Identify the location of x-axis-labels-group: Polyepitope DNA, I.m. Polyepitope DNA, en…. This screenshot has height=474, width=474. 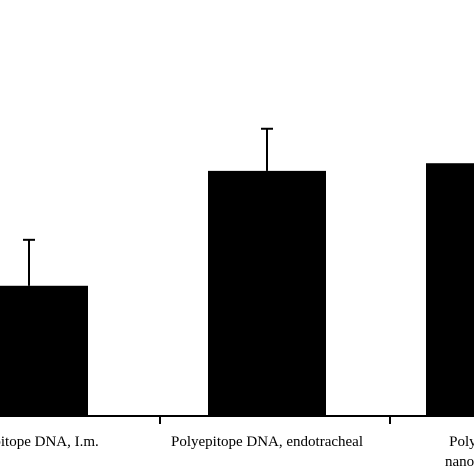
(237, 452).